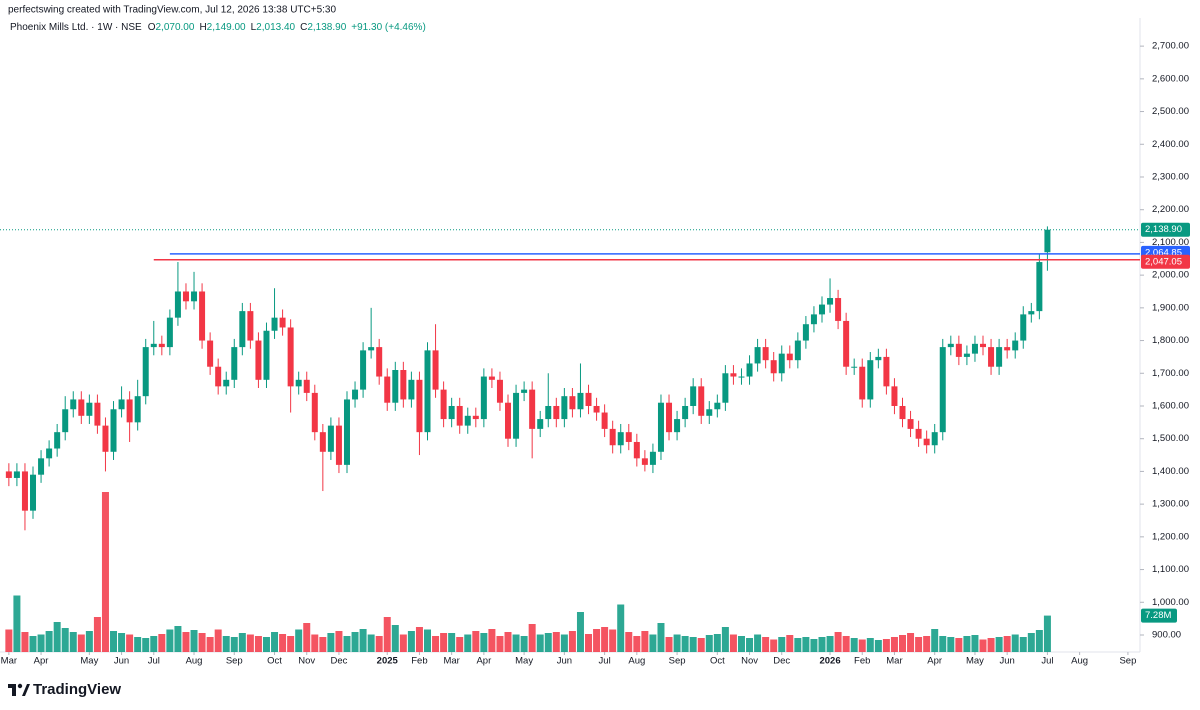 The height and width of the screenshot is (710, 1200). I want to click on y-tick-label: 2,600.00, so click(1170, 78).